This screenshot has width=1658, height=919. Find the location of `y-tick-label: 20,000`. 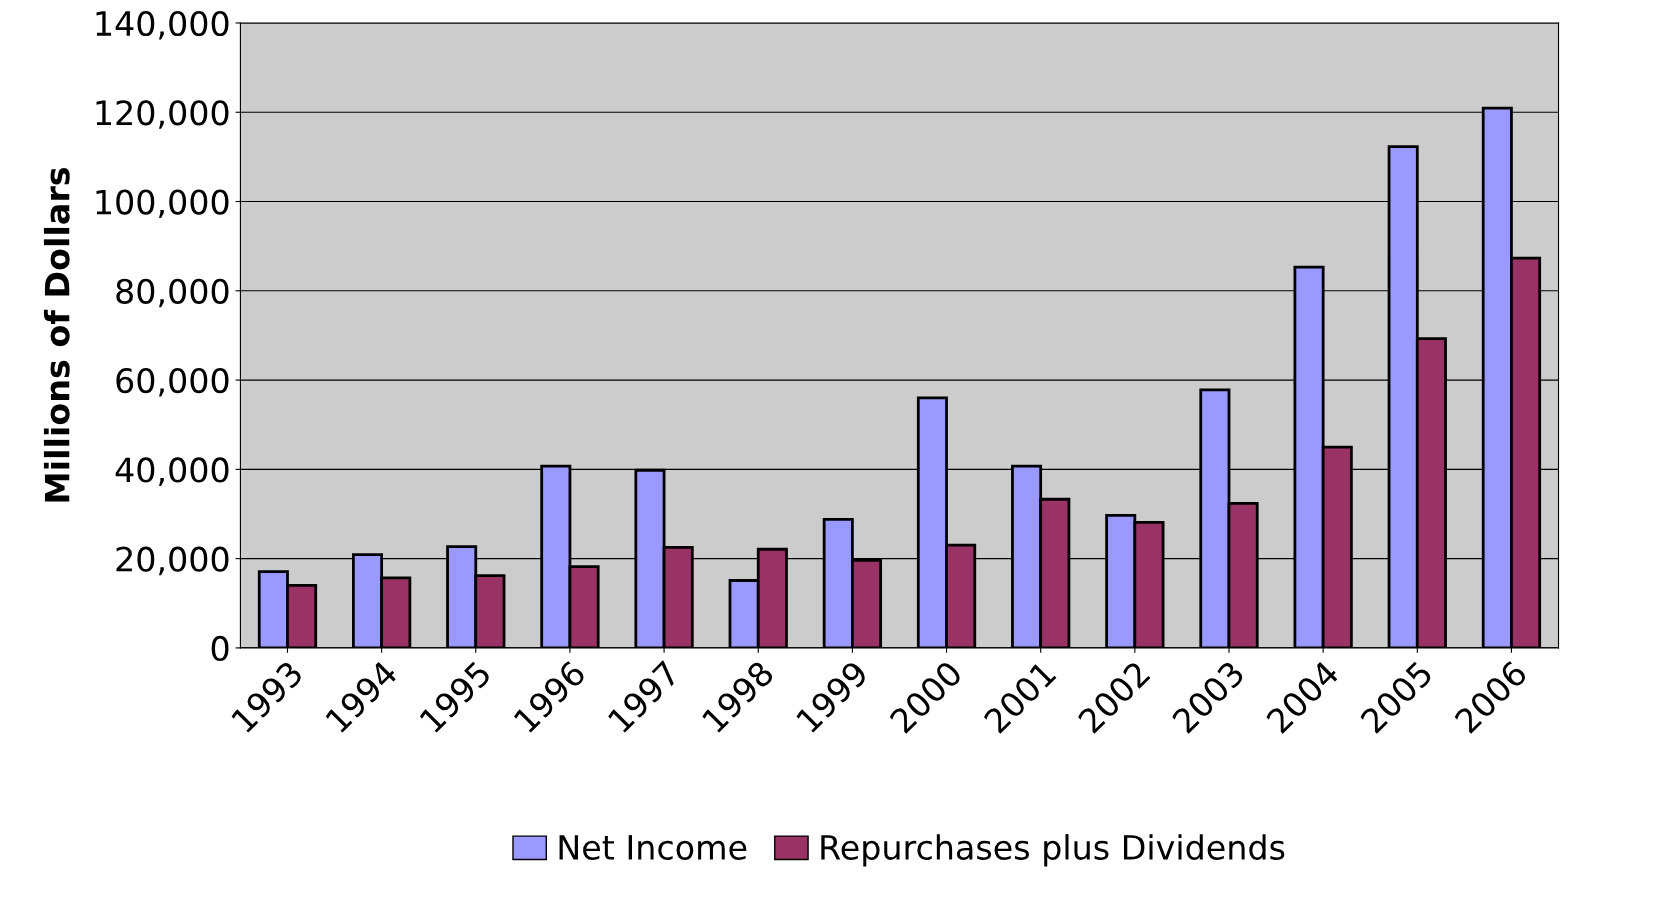

y-tick-label: 20,000 is located at coordinates (172, 561).